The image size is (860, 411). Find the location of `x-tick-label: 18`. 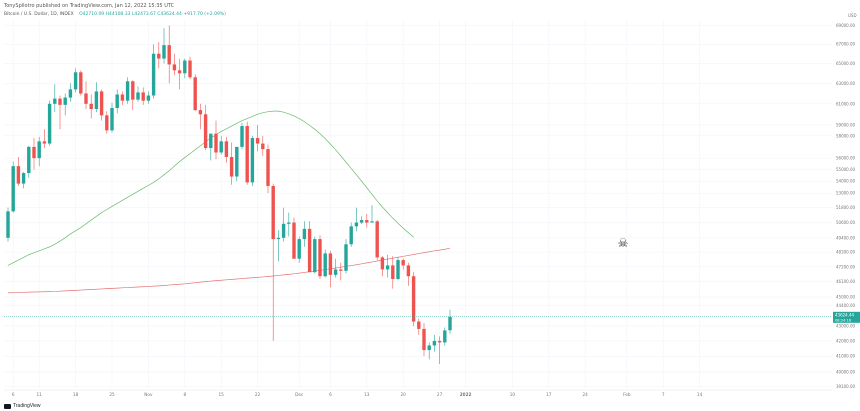

x-tick-label: 18 is located at coordinates (76, 394).